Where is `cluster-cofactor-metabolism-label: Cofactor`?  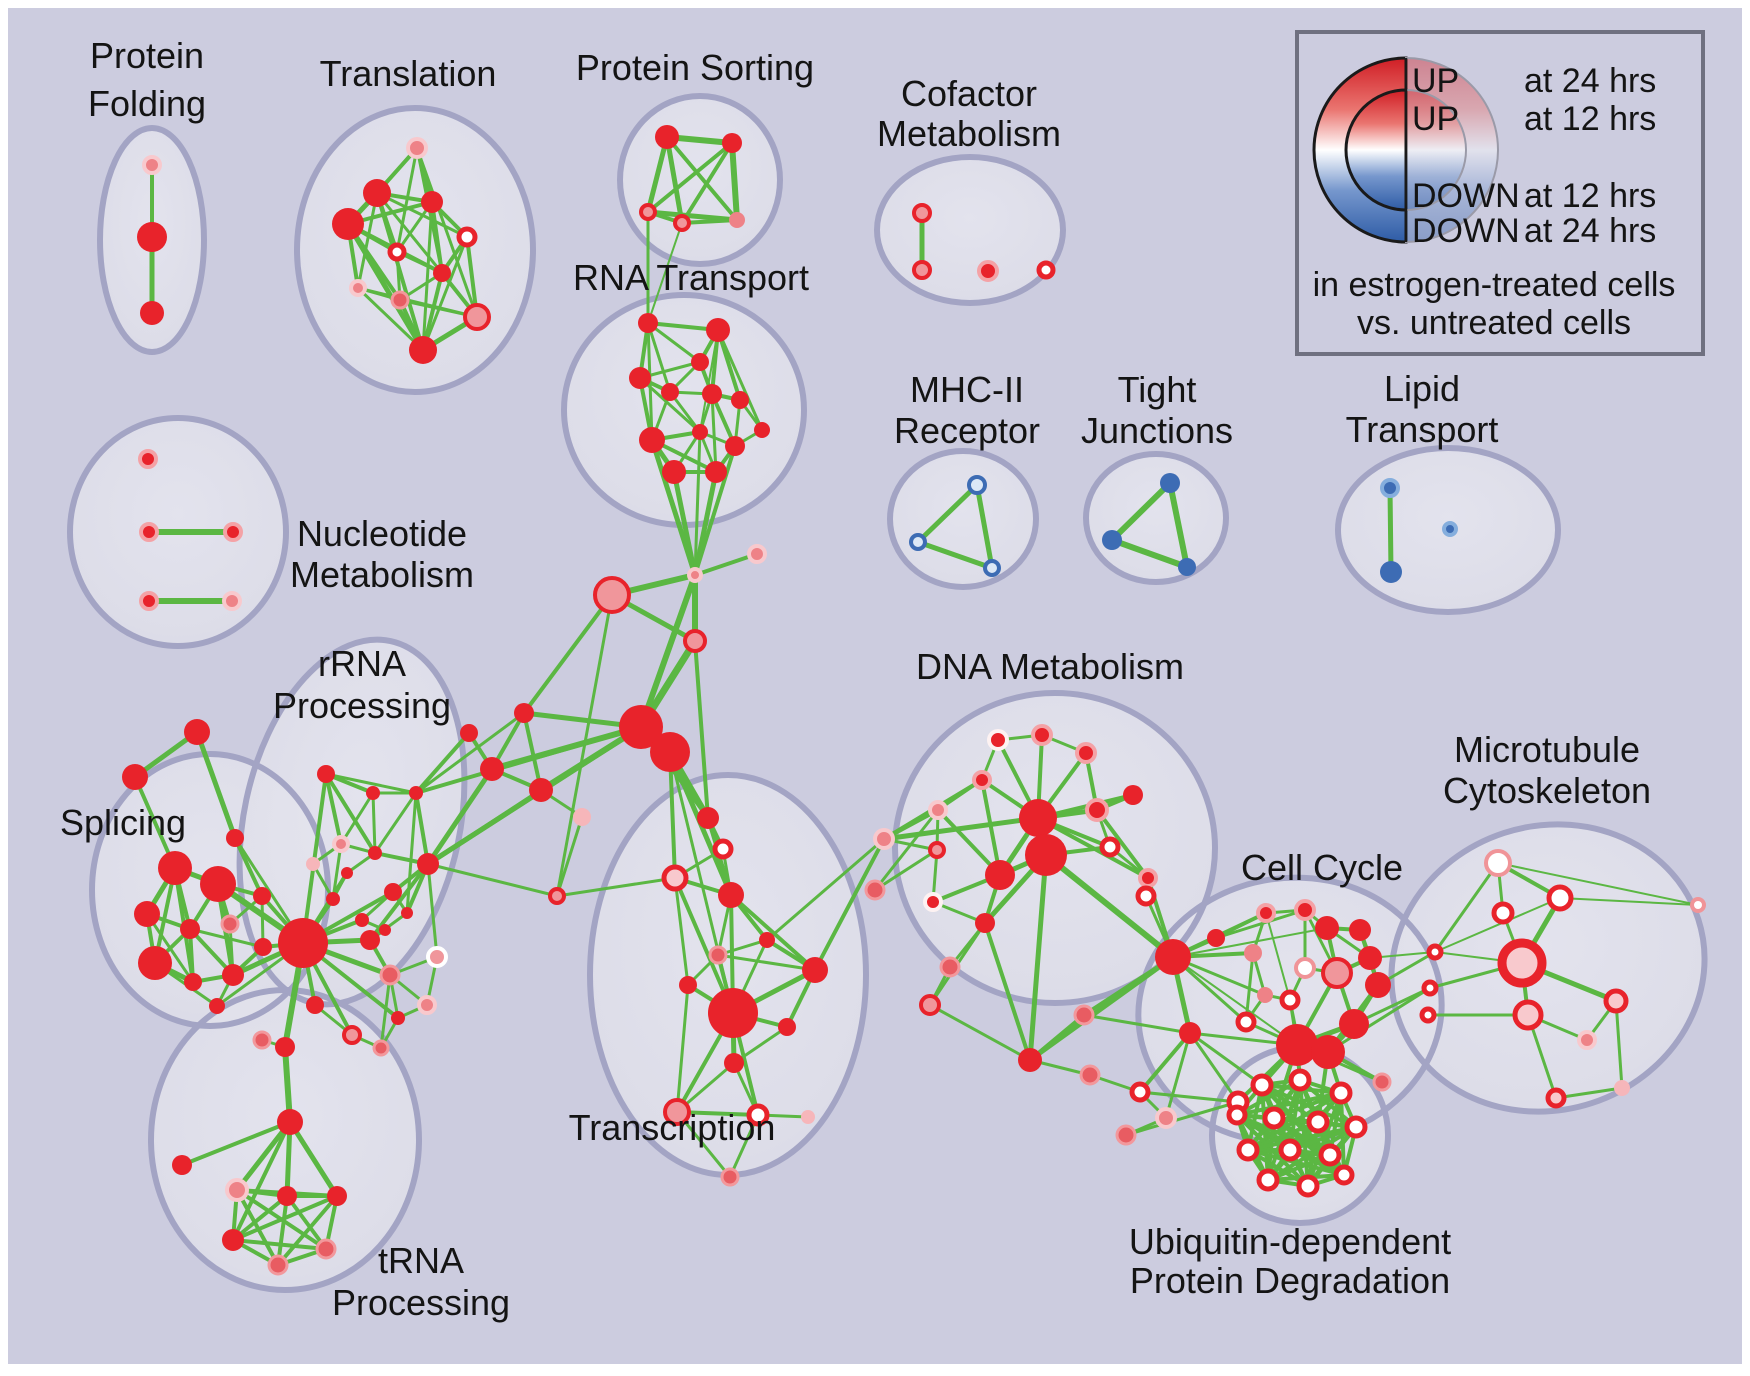 cluster-cofactor-metabolism-label: Cofactor is located at coordinates (969, 93).